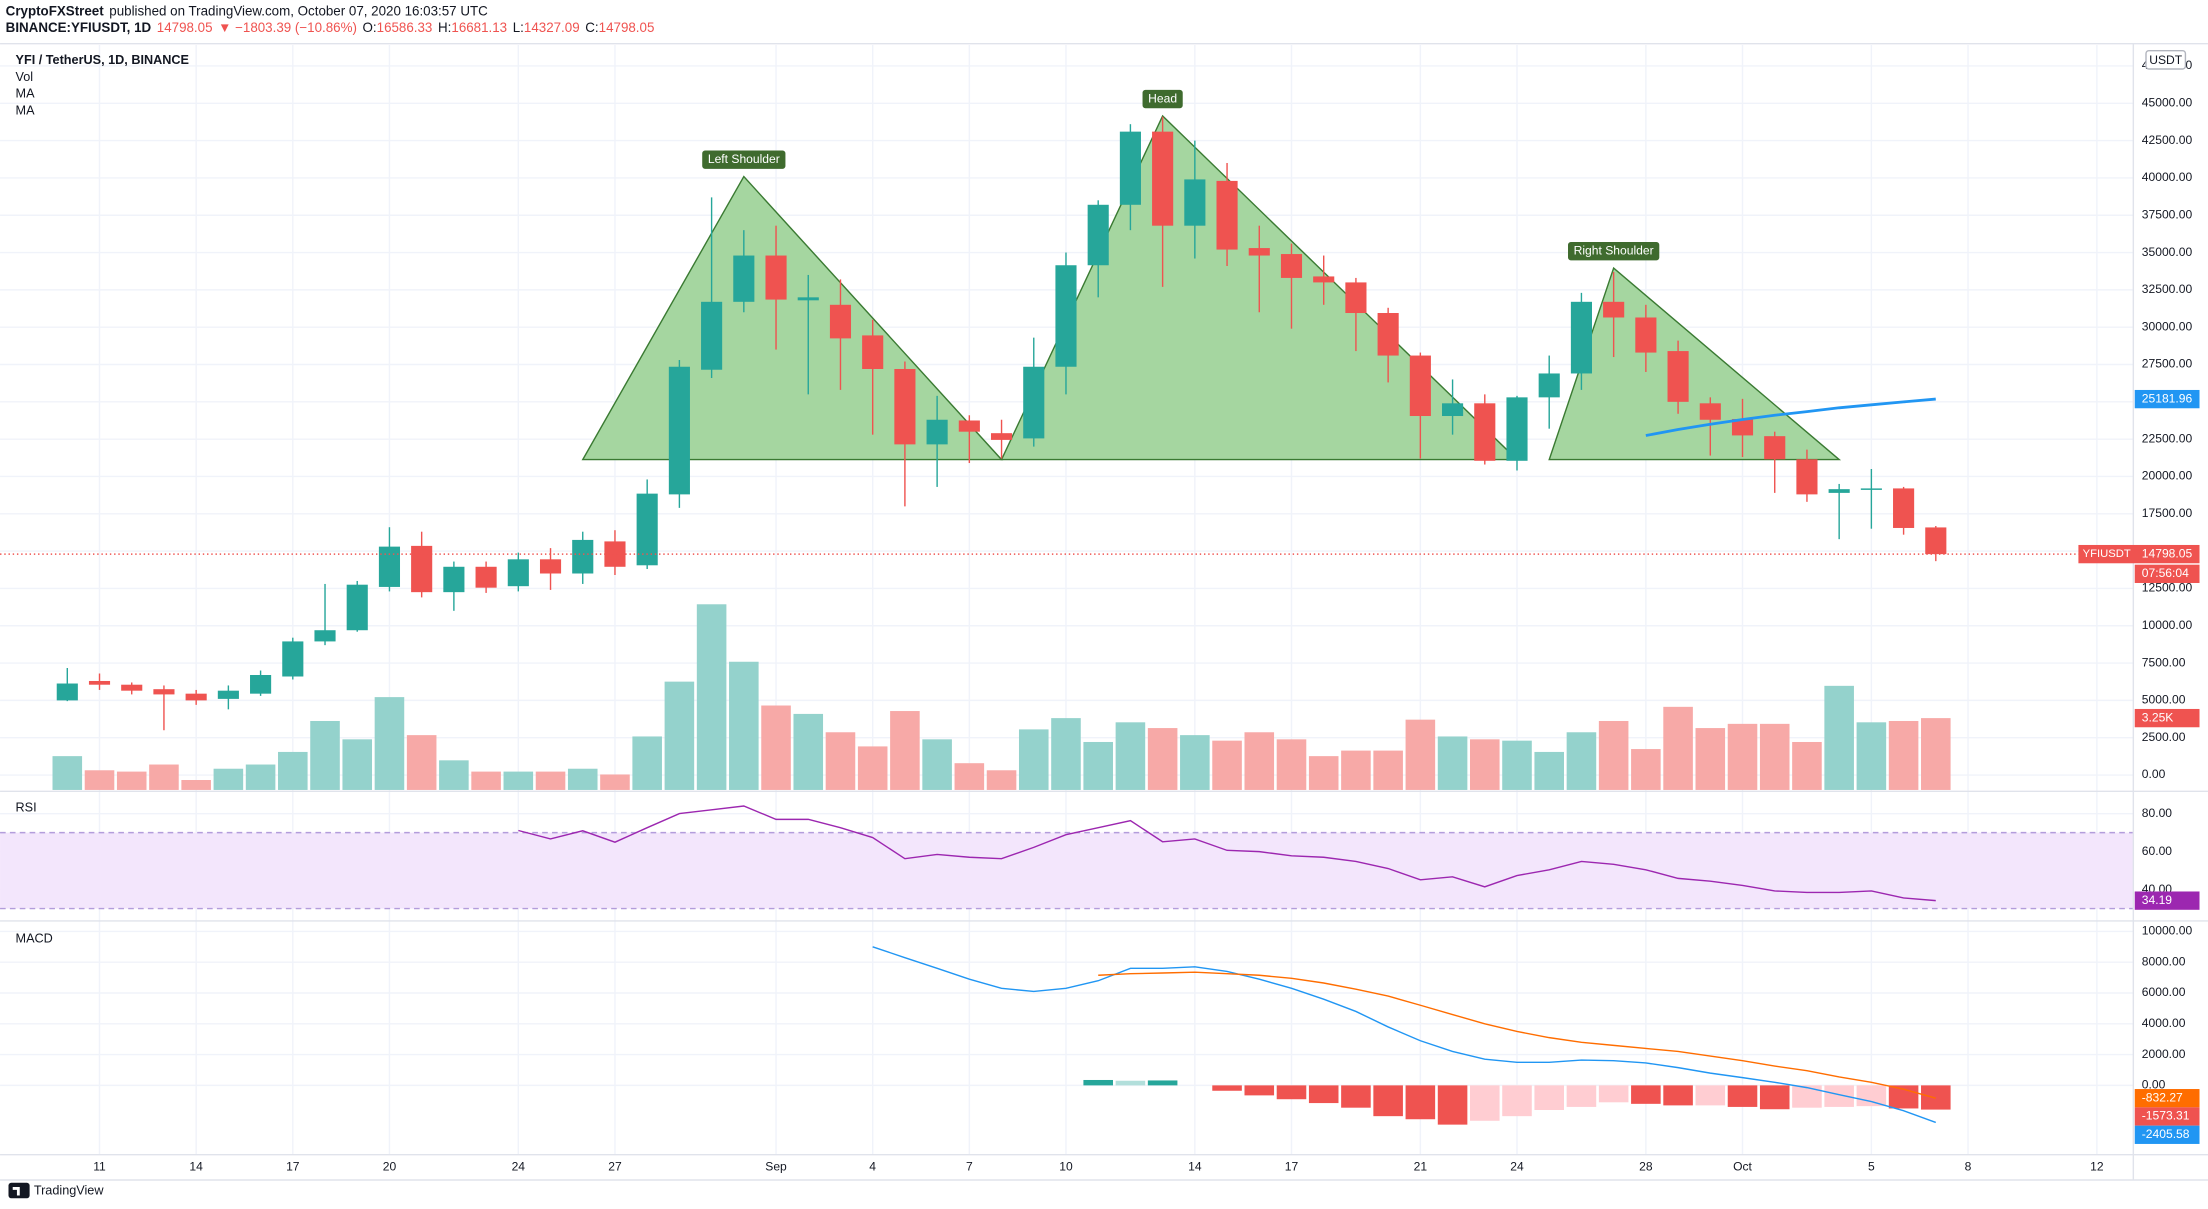 The image size is (2208, 1209). I want to click on footer-brand: TradingView, so click(69, 1191).